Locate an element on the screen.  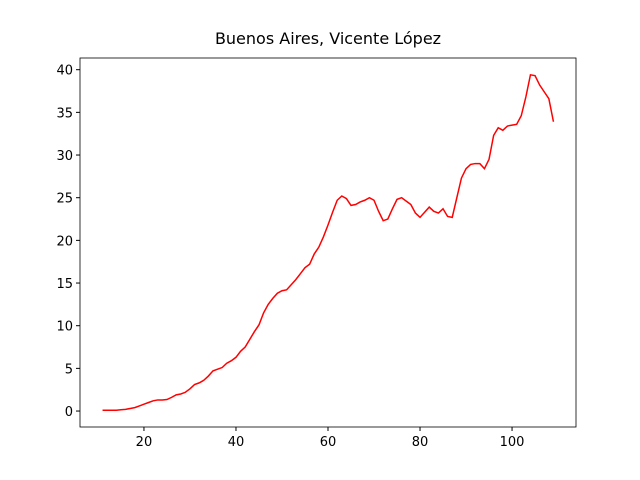
x-tick-label: 60 is located at coordinates (328, 442).